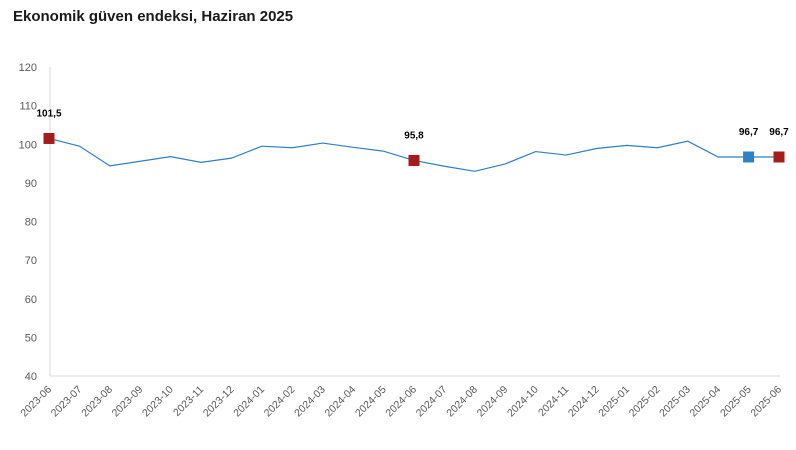 The width and height of the screenshot is (796, 450). Describe the element at coordinates (67, 402) in the screenshot. I see `x-tick-label: 2023-07` at that location.